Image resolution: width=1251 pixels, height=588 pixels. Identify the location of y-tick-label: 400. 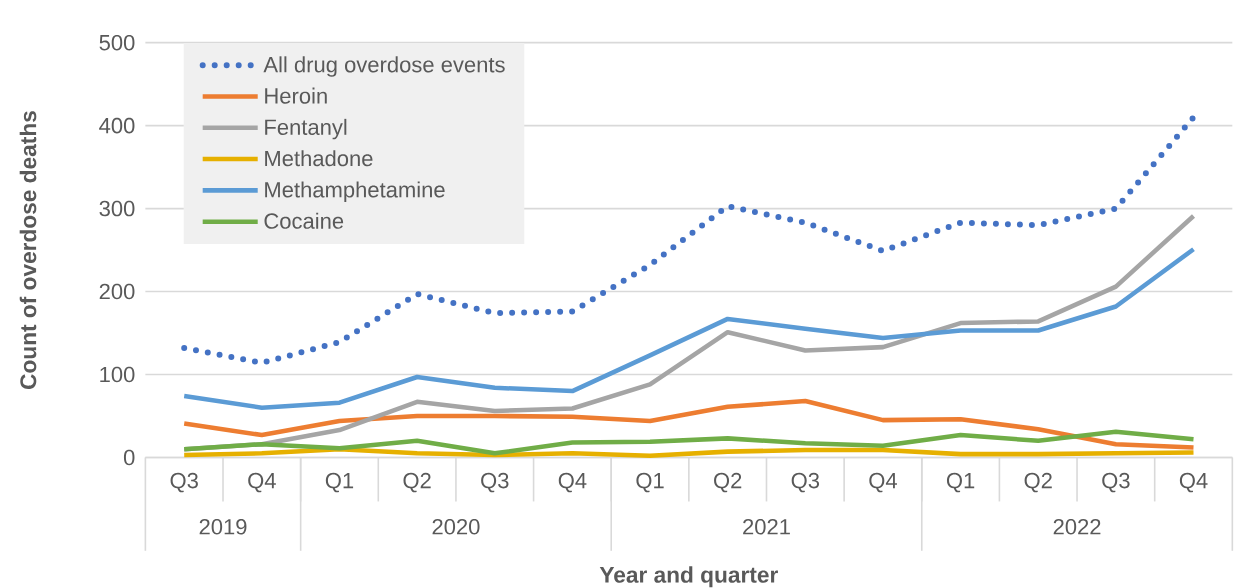
(117, 125).